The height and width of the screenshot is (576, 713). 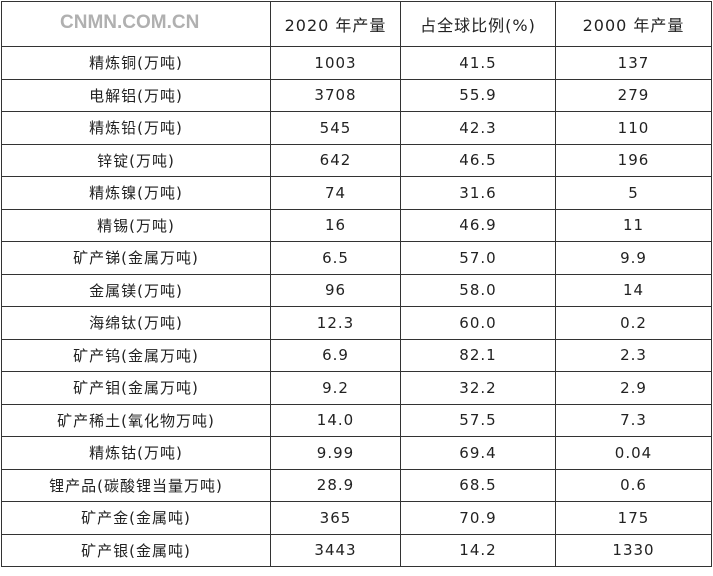 I want to click on header-cell: 占全球比例(%), so click(x=478, y=24).